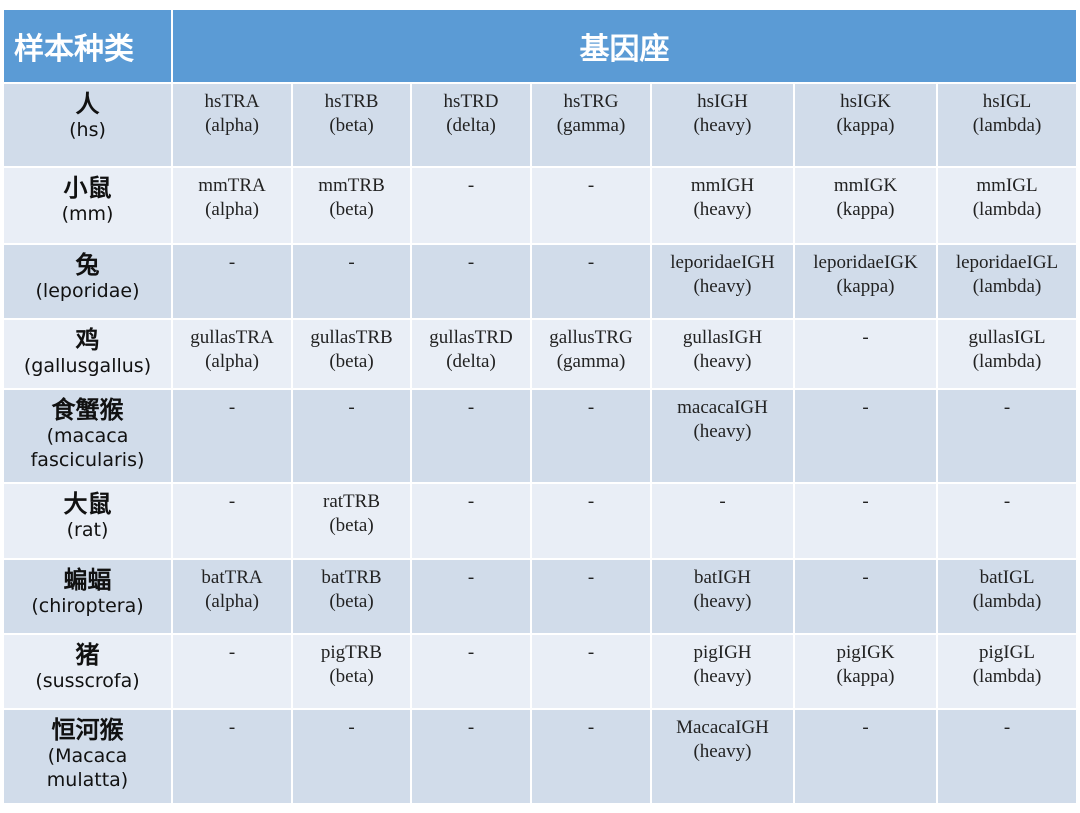 This screenshot has height=813, width=1080. Describe the element at coordinates (232, 185) in the screenshot. I see `locus-name: mmTRA` at that location.